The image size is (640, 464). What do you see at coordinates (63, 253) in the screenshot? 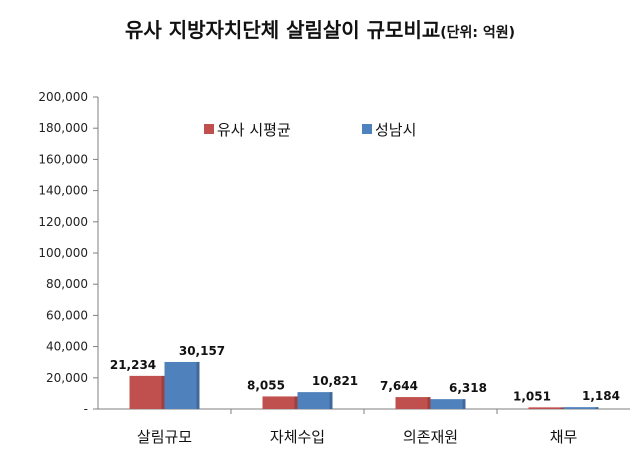
I see `y-tick-label: 100,000` at bounding box center [63, 253].